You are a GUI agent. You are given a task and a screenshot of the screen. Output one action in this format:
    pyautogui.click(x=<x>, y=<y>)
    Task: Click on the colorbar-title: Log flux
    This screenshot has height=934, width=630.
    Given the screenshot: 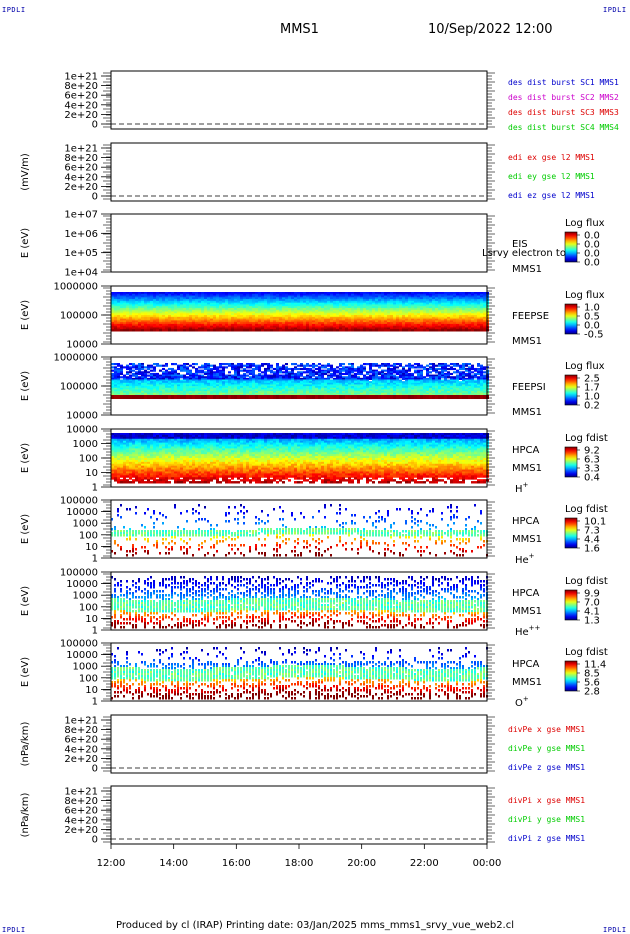 What is the action you would take?
    pyautogui.click(x=585, y=223)
    